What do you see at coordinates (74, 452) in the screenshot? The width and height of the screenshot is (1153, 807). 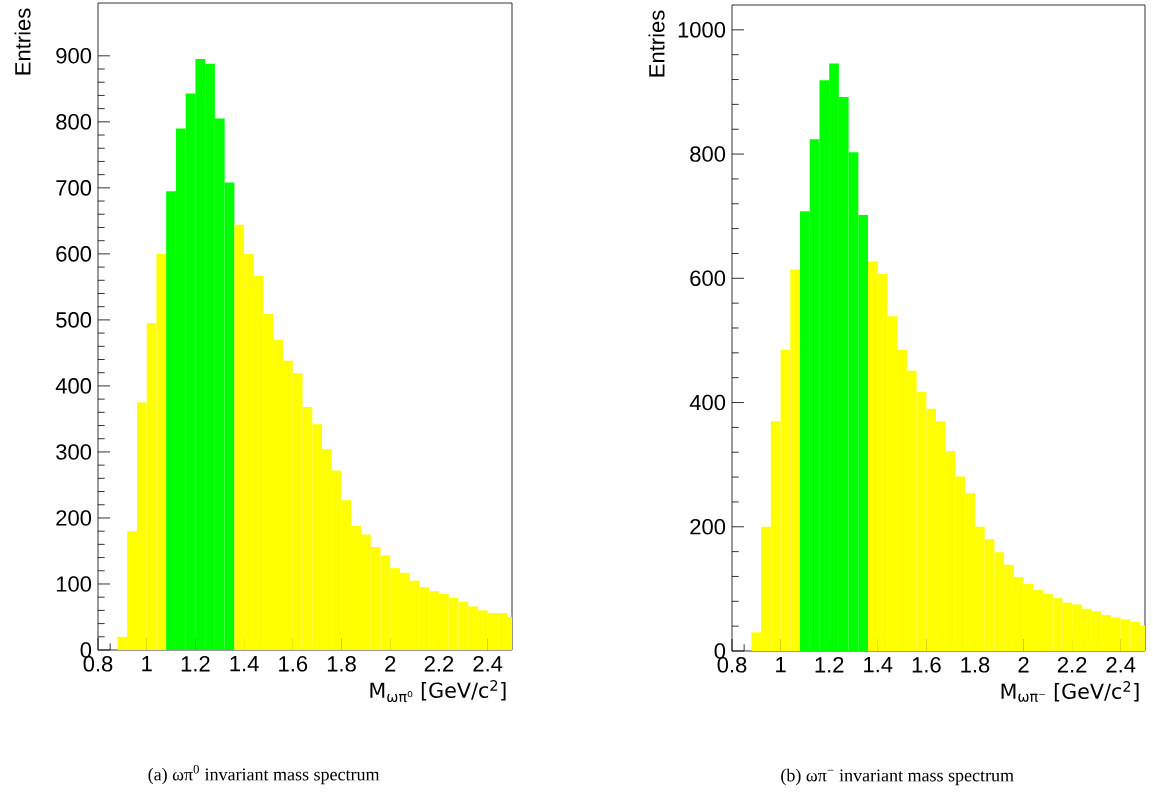 I see `y-tick-label: 300` at bounding box center [74, 452].